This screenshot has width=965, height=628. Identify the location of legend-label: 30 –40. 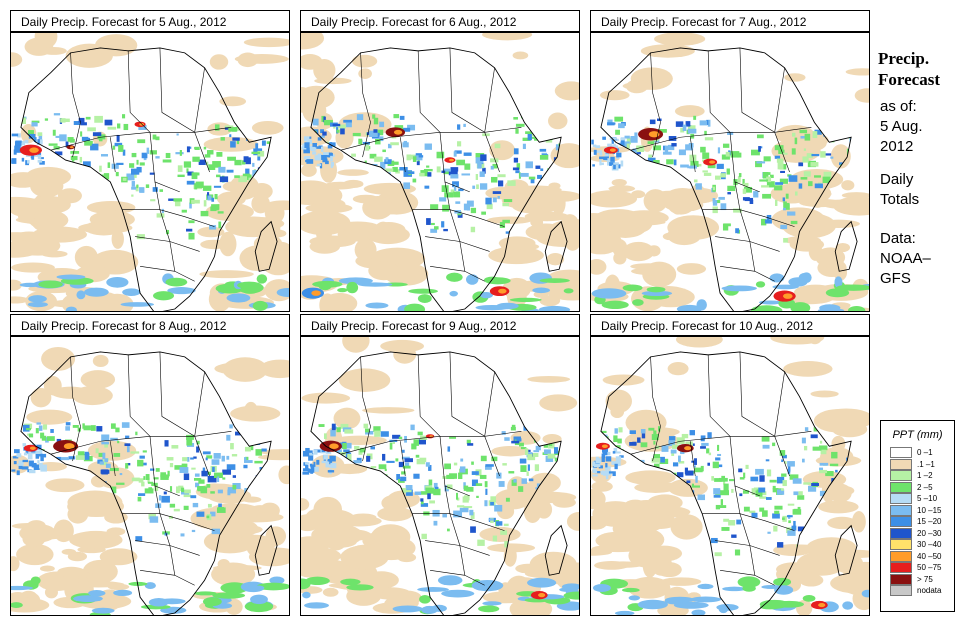
(929, 545).